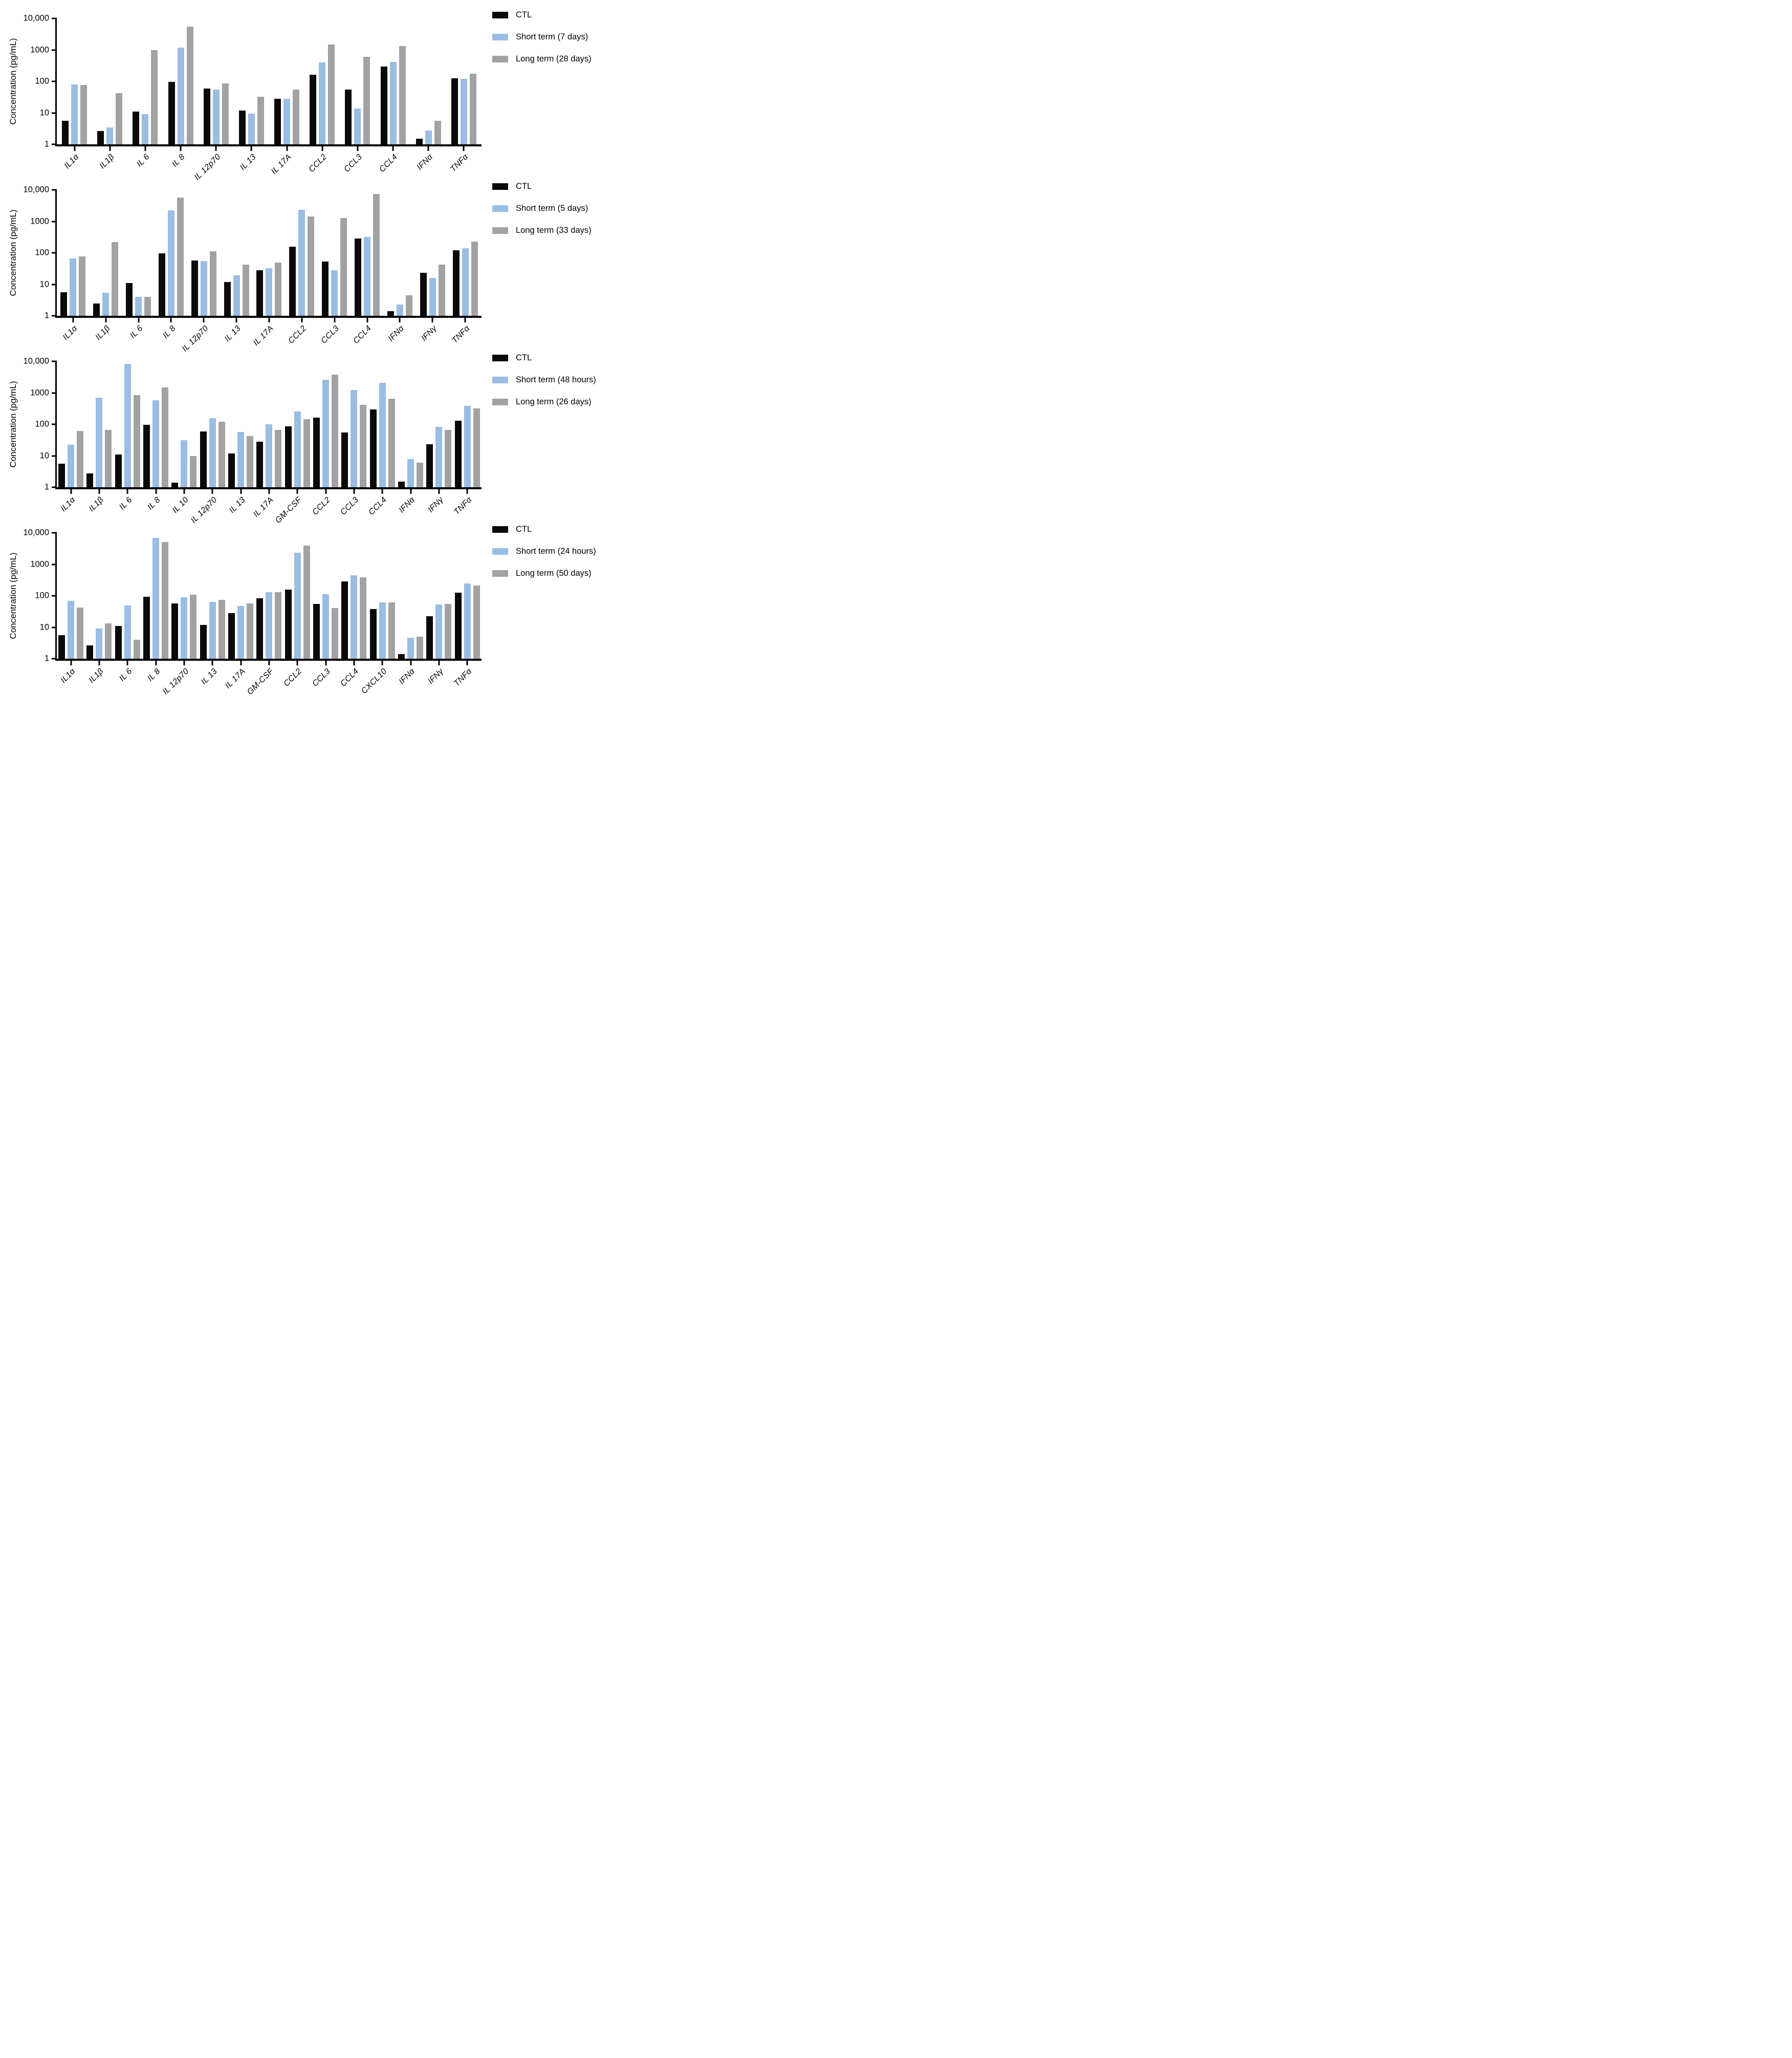  I want to click on bar-Long term (26 days)-CCL3, so click(363, 446).